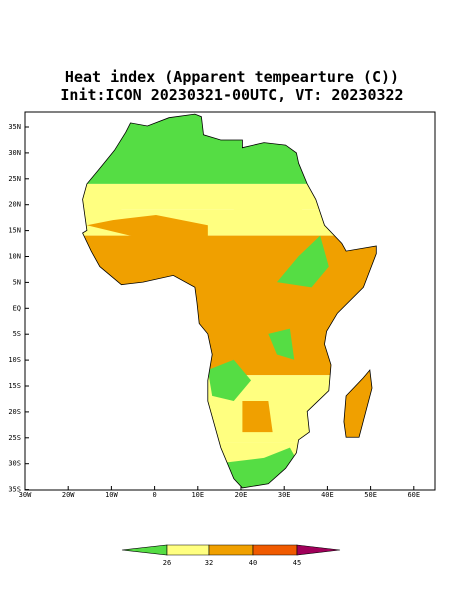  I want to click on lat-label: 30S, so click(14, 464).